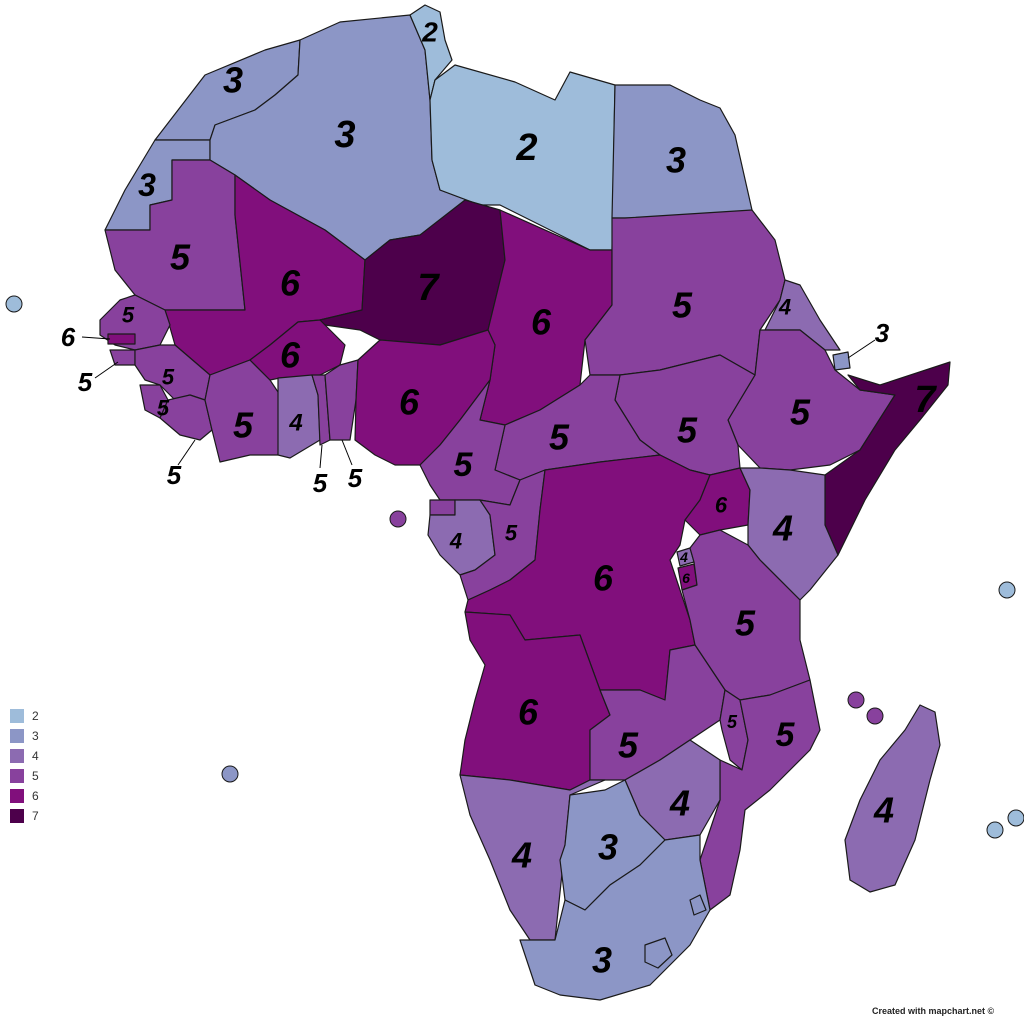 The height and width of the screenshot is (1022, 1024). Describe the element at coordinates (180, 257) in the screenshot. I see `label-mauritania: 5` at that location.